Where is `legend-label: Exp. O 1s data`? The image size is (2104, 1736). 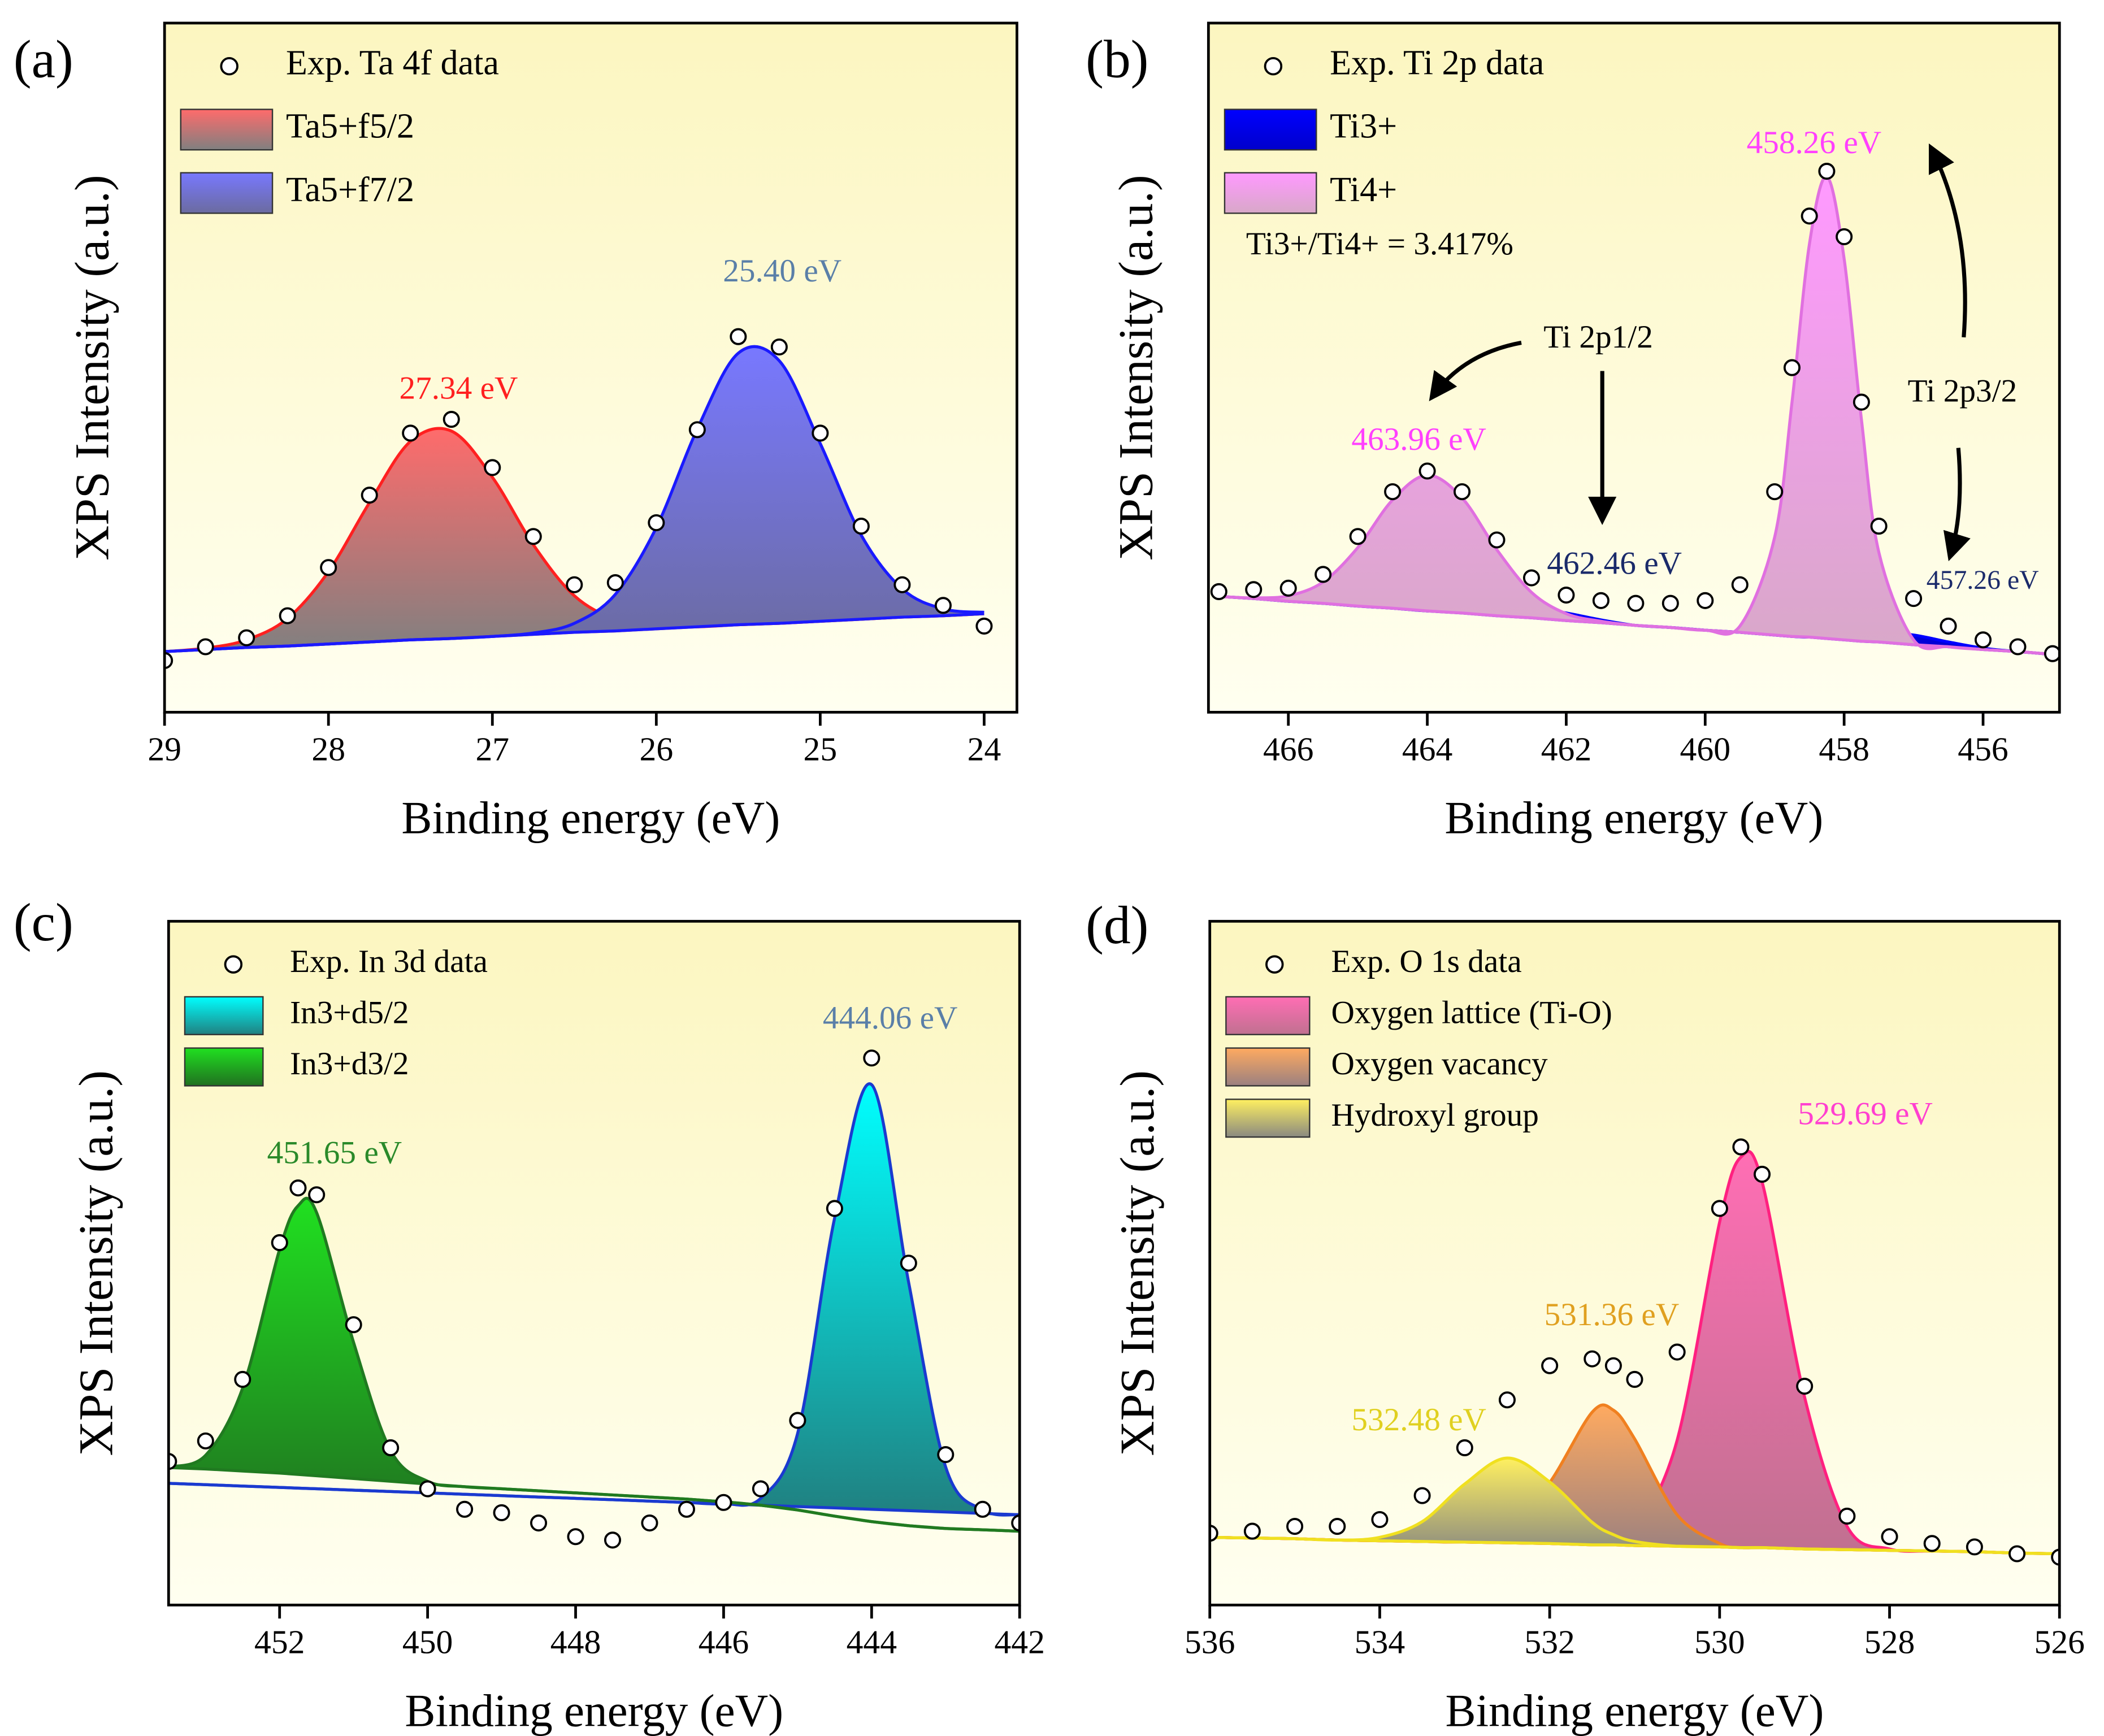
legend-label: Exp. O 1s data is located at coordinates (1426, 961).